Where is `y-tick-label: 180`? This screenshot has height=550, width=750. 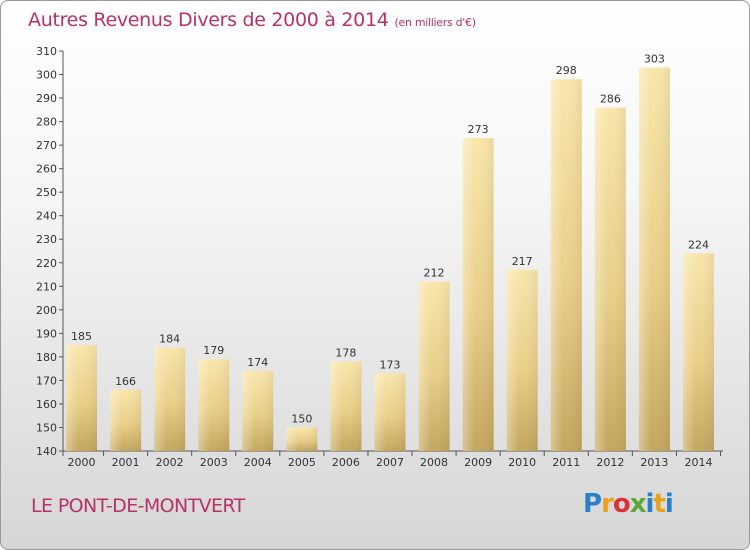
y-tick-label: 180 is located at coordinates (46, 357).